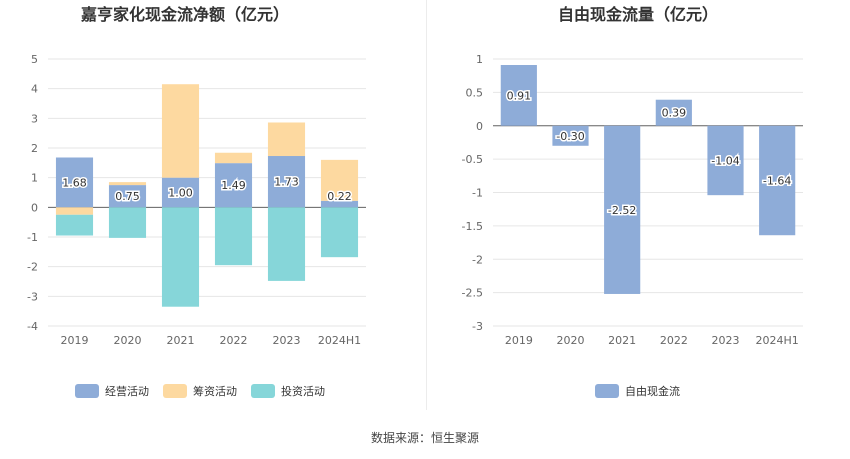 This screenshot has width=850, height=459. I want to click on legend-label: 筹资活动, so click(215, 391).